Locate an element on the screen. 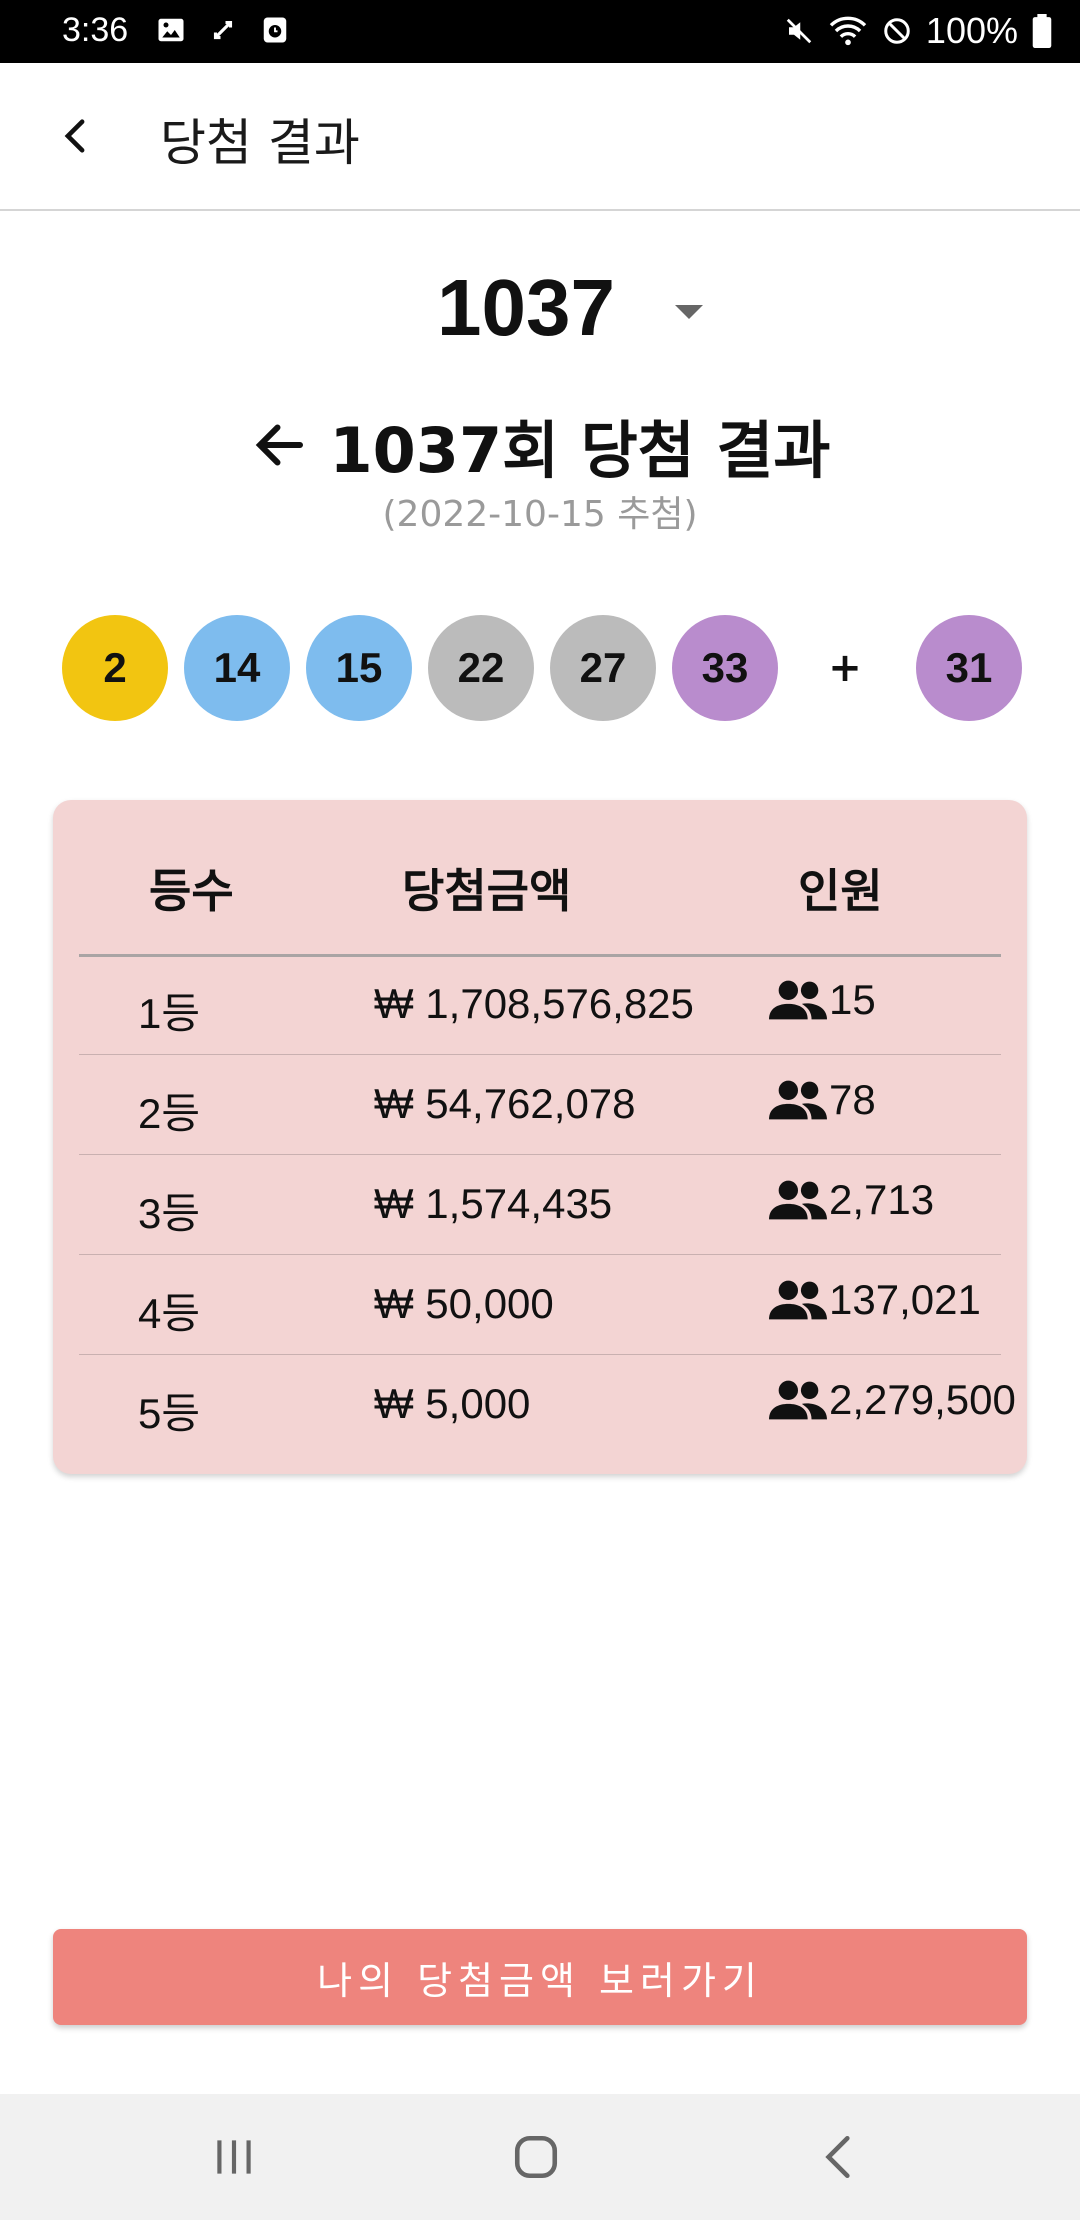 The image size is (1080, 2220). row-rank: 4등 is located at coordinates (169, 1313).